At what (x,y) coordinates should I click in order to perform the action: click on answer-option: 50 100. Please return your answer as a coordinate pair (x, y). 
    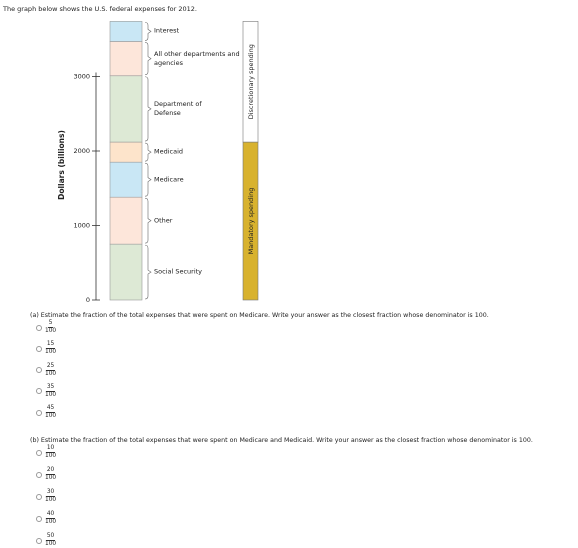
    Looking at the image, I should click on (46, 540).